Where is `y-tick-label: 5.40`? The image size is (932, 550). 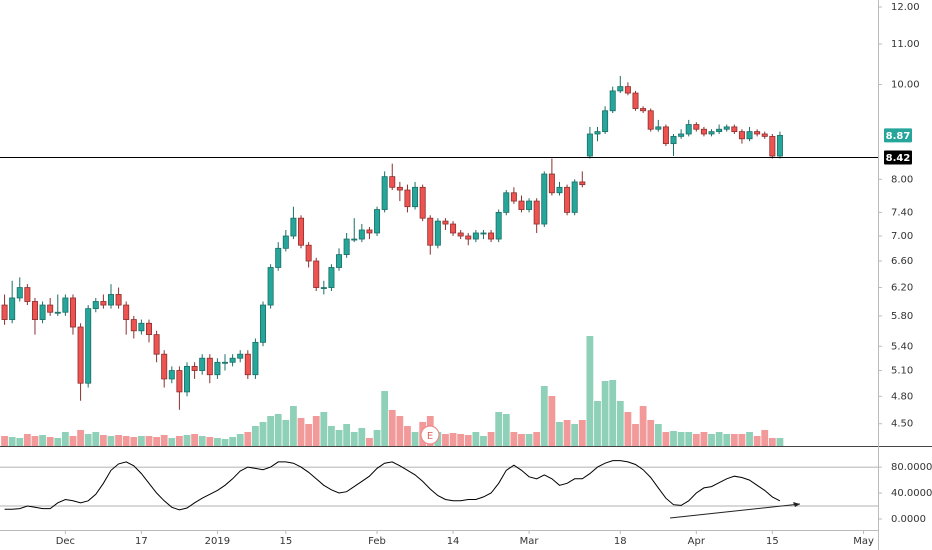
y-tick-label: 5.40 is located at coordinates (902, 346).